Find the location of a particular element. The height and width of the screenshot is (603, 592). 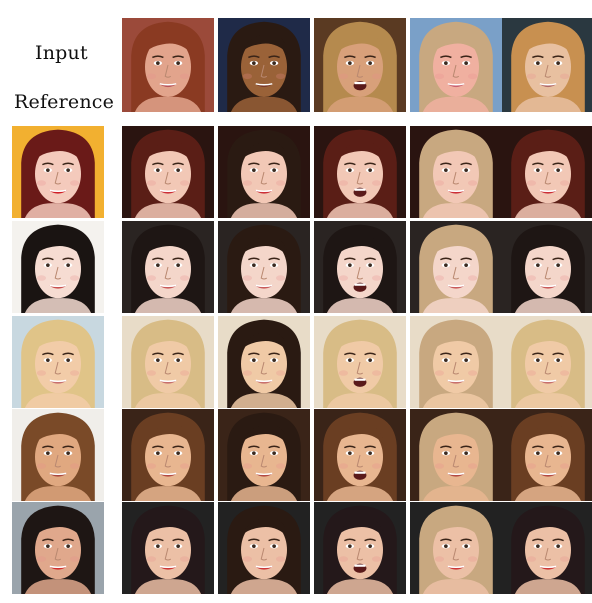

input-row-label: Input is located at coordinates (61, 53).